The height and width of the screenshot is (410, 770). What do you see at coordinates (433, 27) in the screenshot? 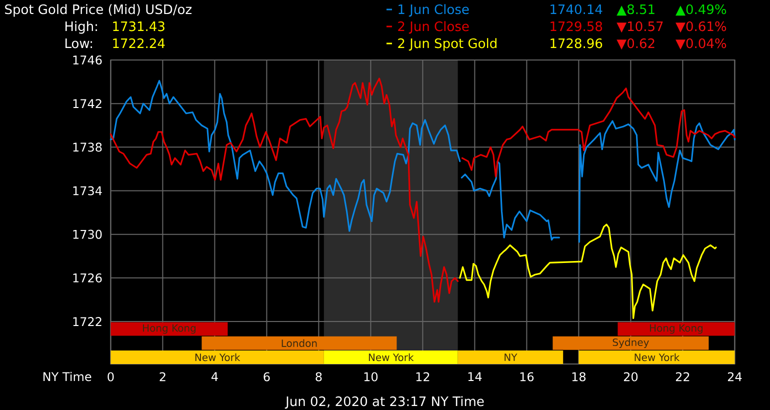
I see `legend-label: 2 Jun Close` at bounding box center [433, 27].